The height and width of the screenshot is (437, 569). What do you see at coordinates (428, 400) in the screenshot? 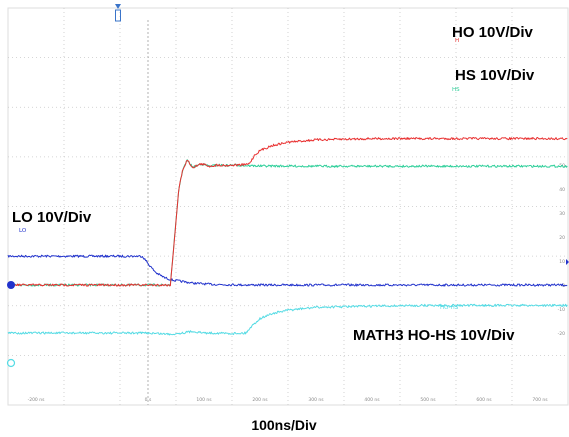
I see `x-tick-label: 500 ns` at bounding box center [428, 400].